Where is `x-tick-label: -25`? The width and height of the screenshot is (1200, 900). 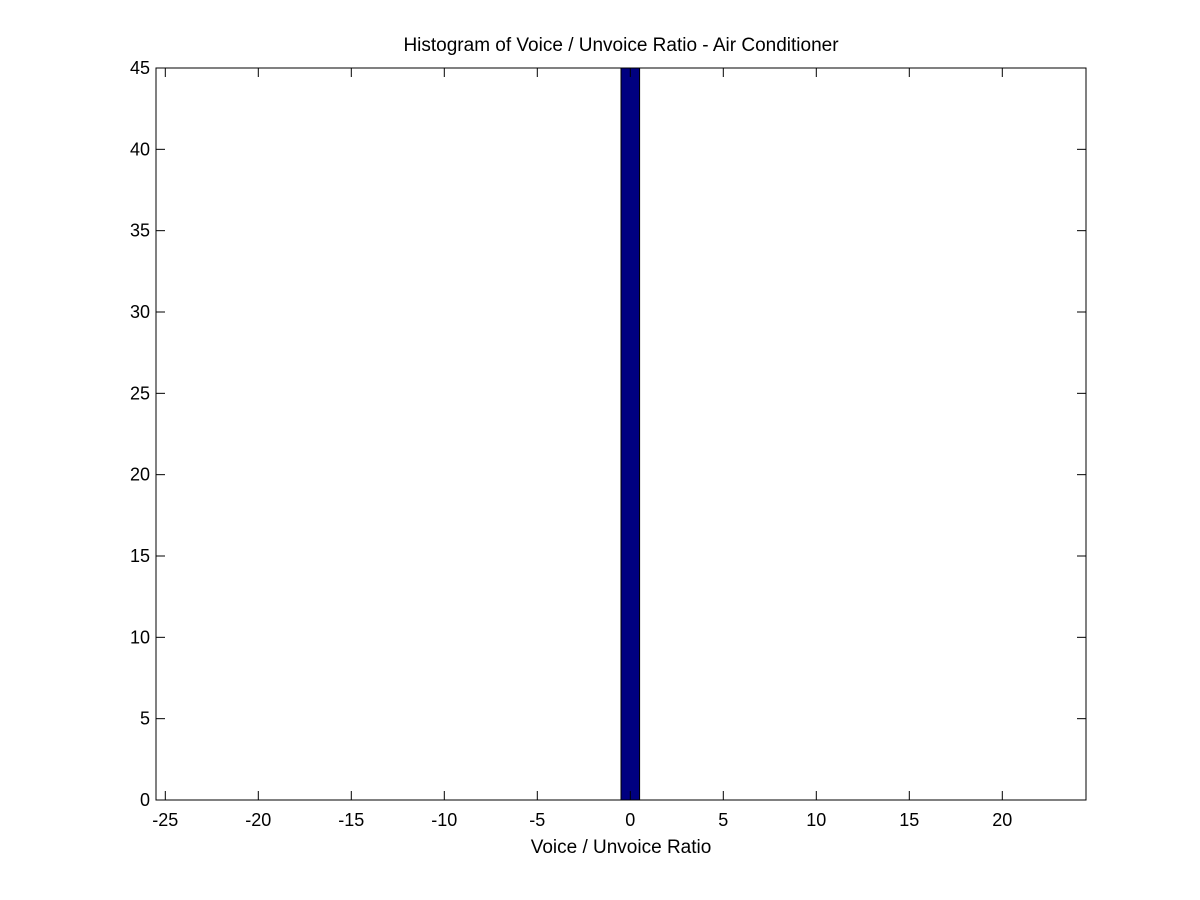
x-tick-label: -25 is located at coordinates (165, 820).